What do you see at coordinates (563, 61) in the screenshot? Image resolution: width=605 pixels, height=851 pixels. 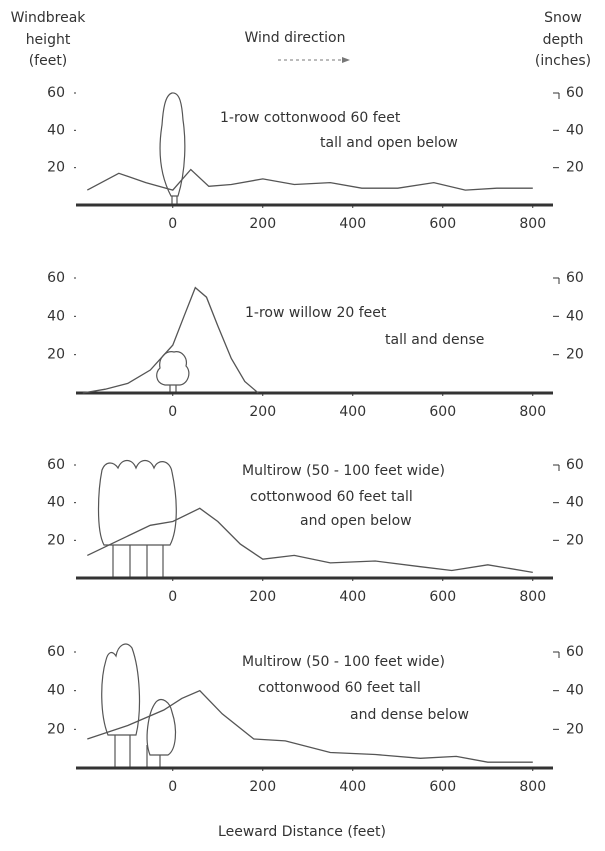 I see `y2-axis-label: (inches)` at bounding box center [563, 61].